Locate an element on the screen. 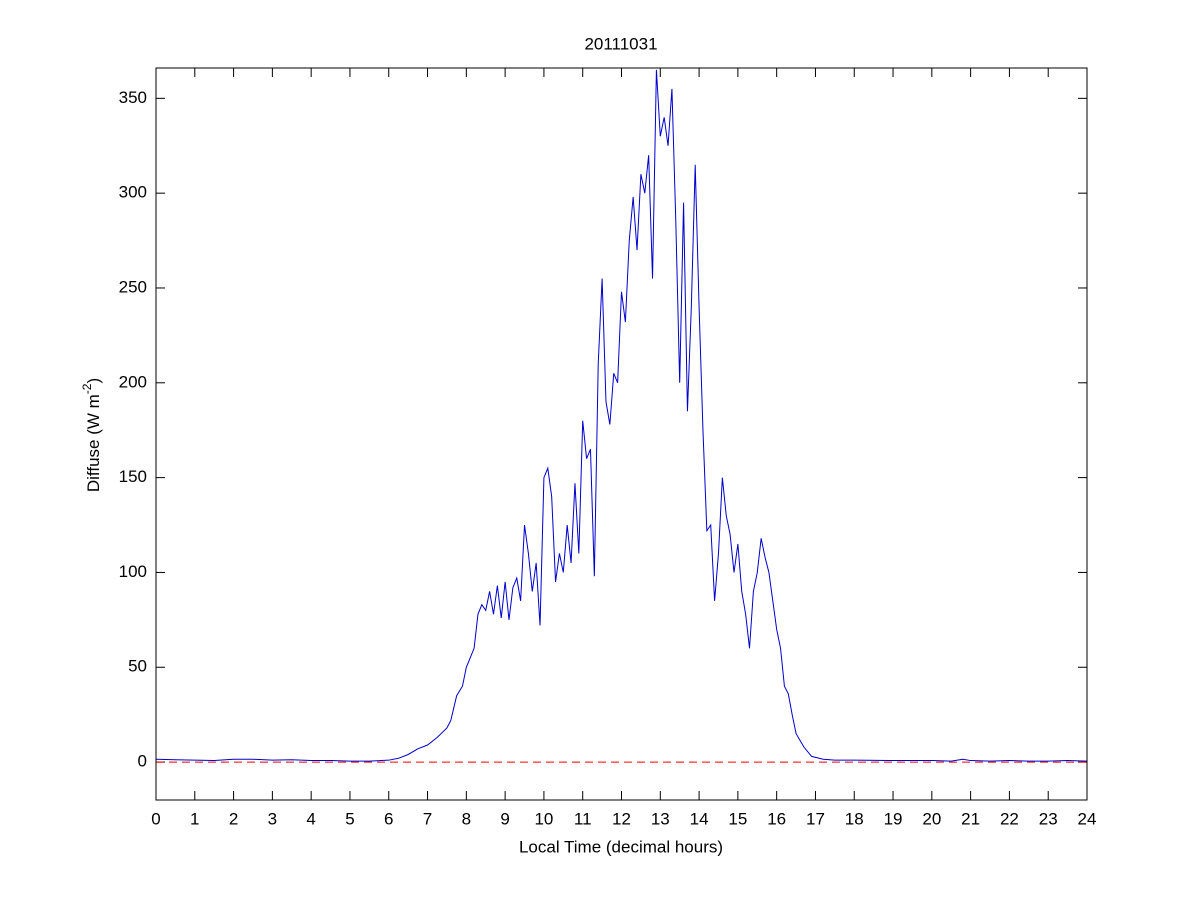  y-tick-label: 50 is located at coordinates (137, 666).